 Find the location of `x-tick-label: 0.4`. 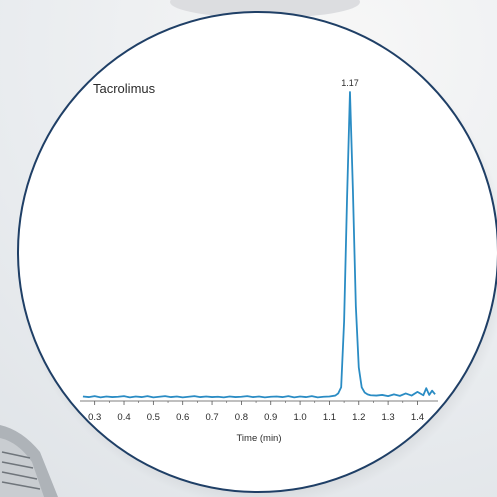

x-tick-label: 0.4 is located at coordinates (123, 417).